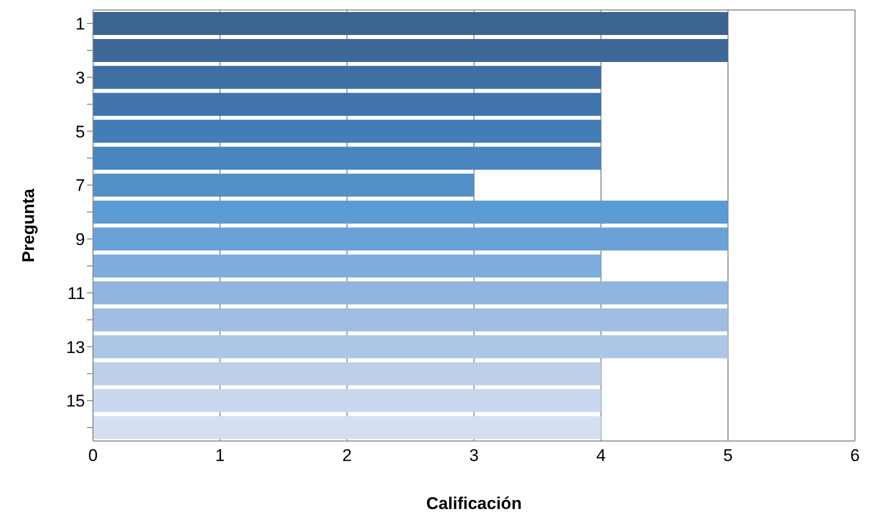  I want to click on y-axis-title: Pregunta, so click(28, 225).